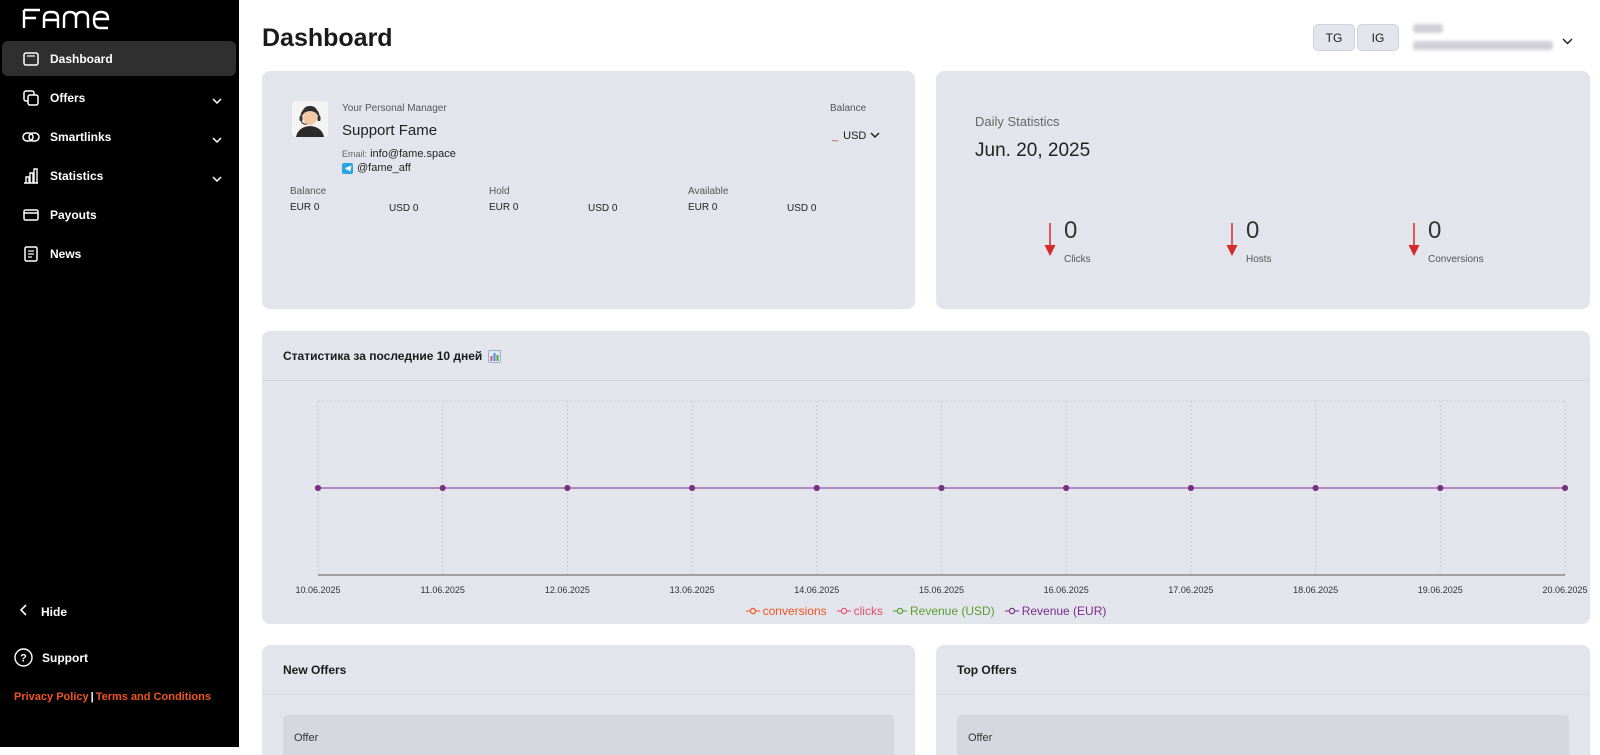 Image resolution: width=1600 pixels, height=755 pixels. Describe the element at coordinates (23, 611) in the screenshot. I see `chevron-left-icon` at that location.